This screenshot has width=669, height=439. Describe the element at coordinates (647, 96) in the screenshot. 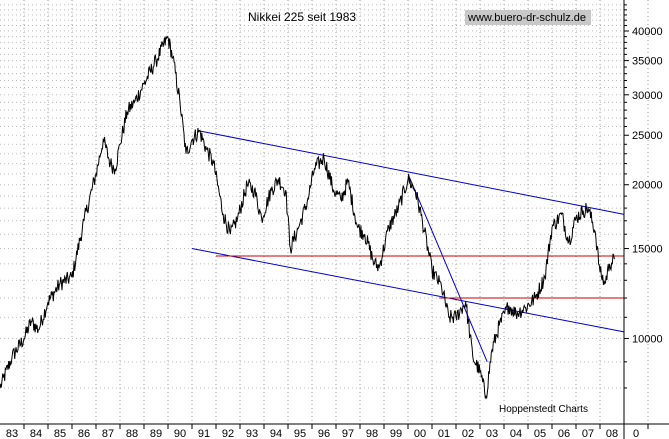

I see `y-tick-label: 30000` at that location.